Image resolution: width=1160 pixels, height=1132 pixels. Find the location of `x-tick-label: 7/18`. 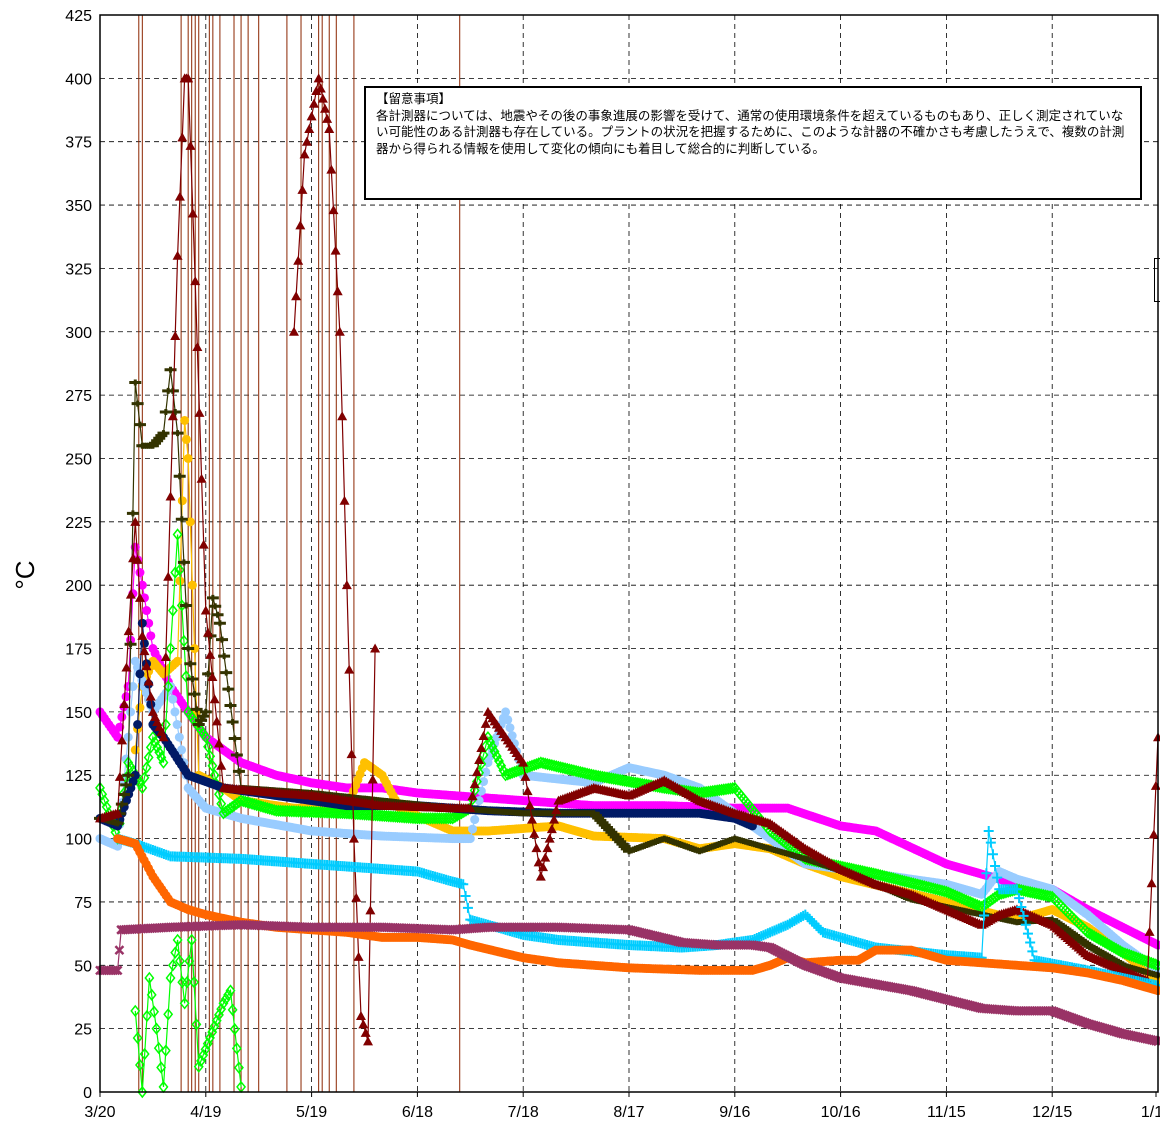

x-tick-label: 7/18 is located at coordinates (523, 1112).